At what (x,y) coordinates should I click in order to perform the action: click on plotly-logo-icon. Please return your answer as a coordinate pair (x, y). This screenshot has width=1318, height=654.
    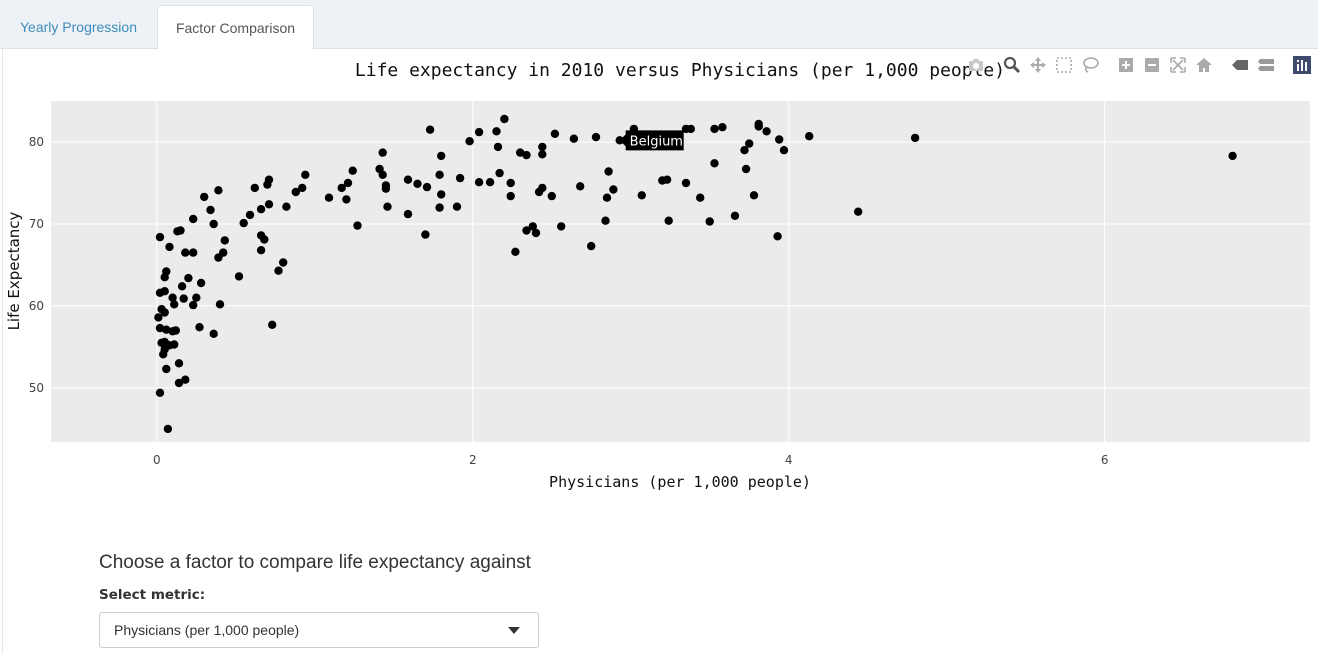
    Looking at the image, I should click on (1302, 65).